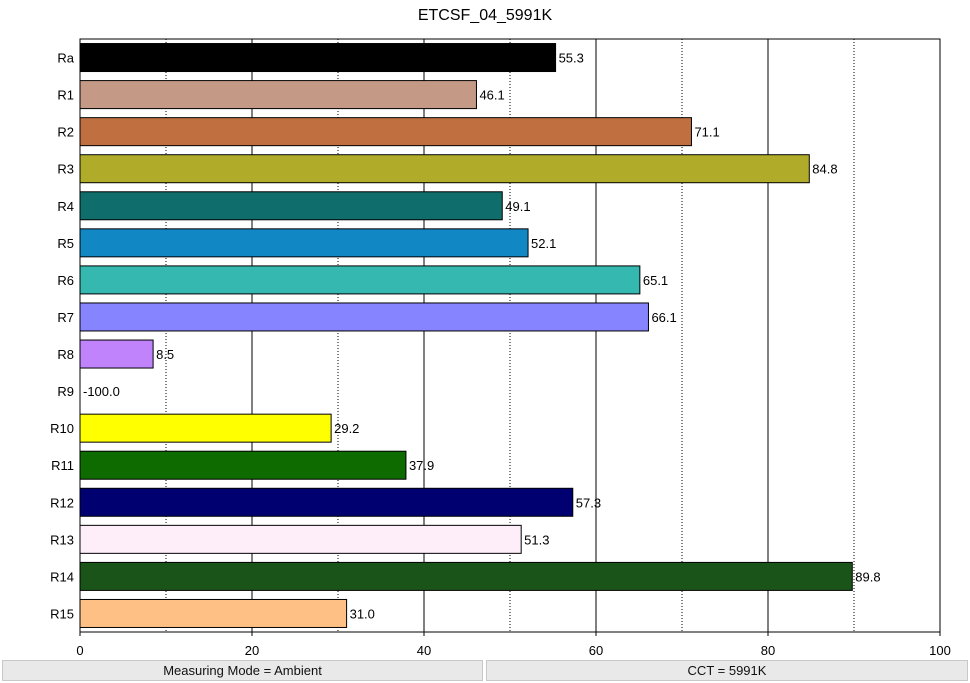 The image size is (970, 683). What do you see at coordinates (485, 15) in the screenshot?
I see `chart-title: ETCSF_04_5991K` at bounding box center [485, 15].